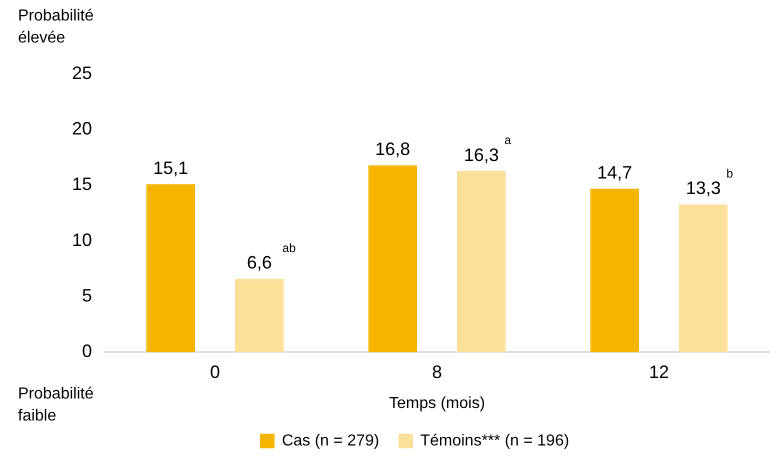  I want to click on y-tick-label: 10, so click(82, 240).